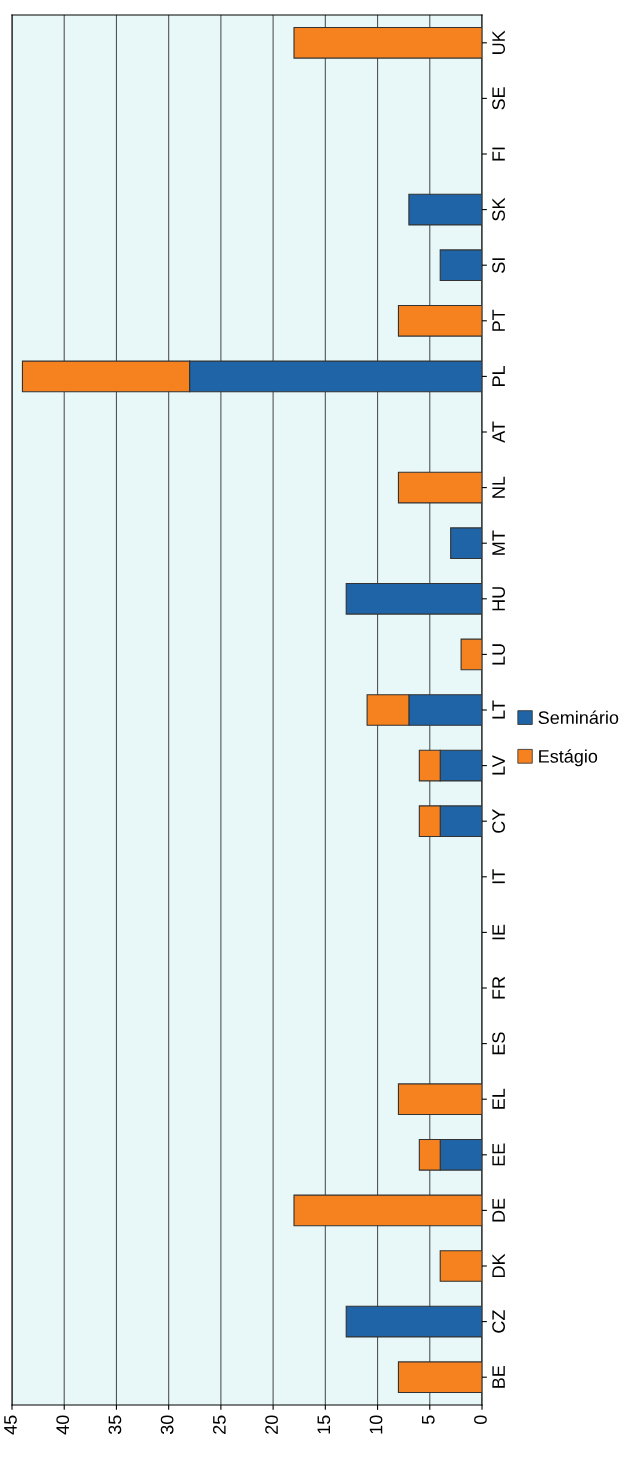 The width and height of the screenshot is (628, 1477). What do you see at coordinates (498, 98) in the screenshot?
I see `y-tick-label: SE` at bounding box center [498, 98].